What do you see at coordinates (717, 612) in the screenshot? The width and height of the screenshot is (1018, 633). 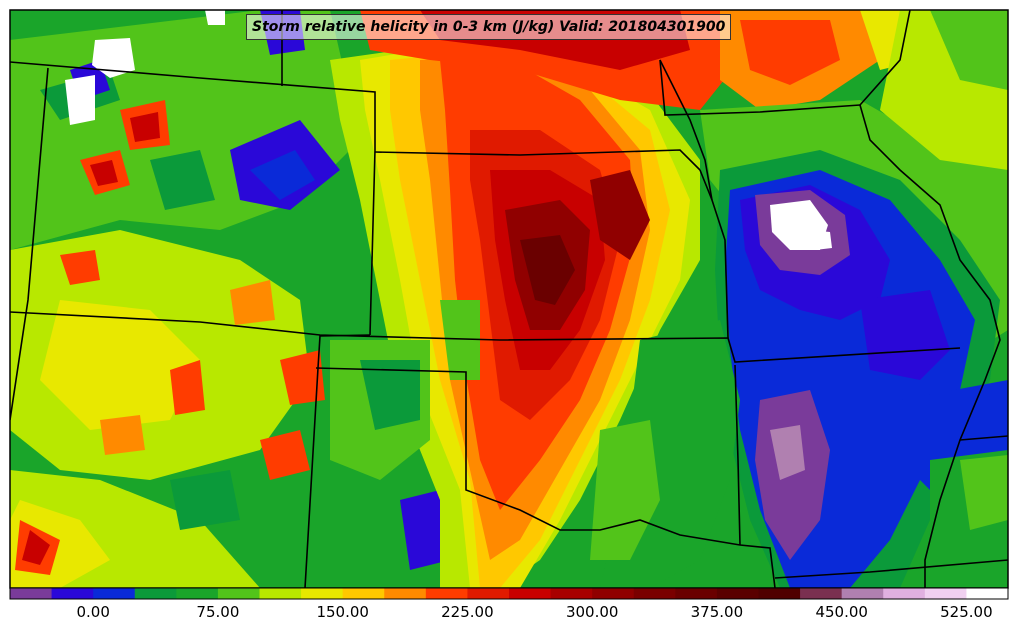 I see `colorbar-tick-label: 375.00` at bounding box center [717, 612].